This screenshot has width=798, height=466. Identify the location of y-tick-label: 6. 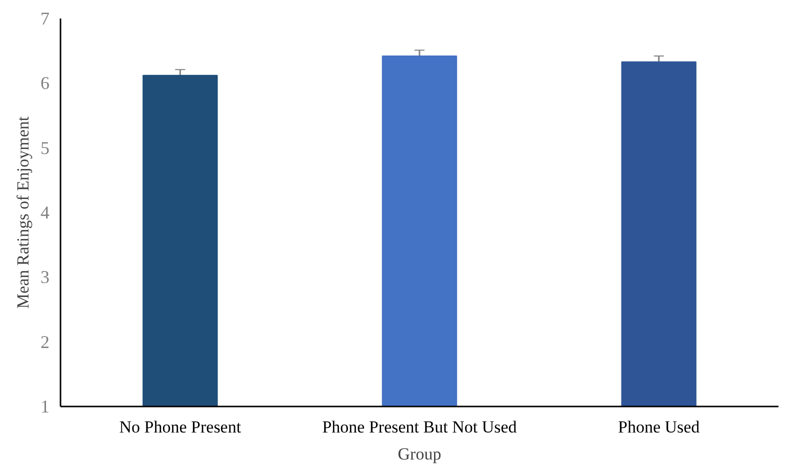
(45, 83).